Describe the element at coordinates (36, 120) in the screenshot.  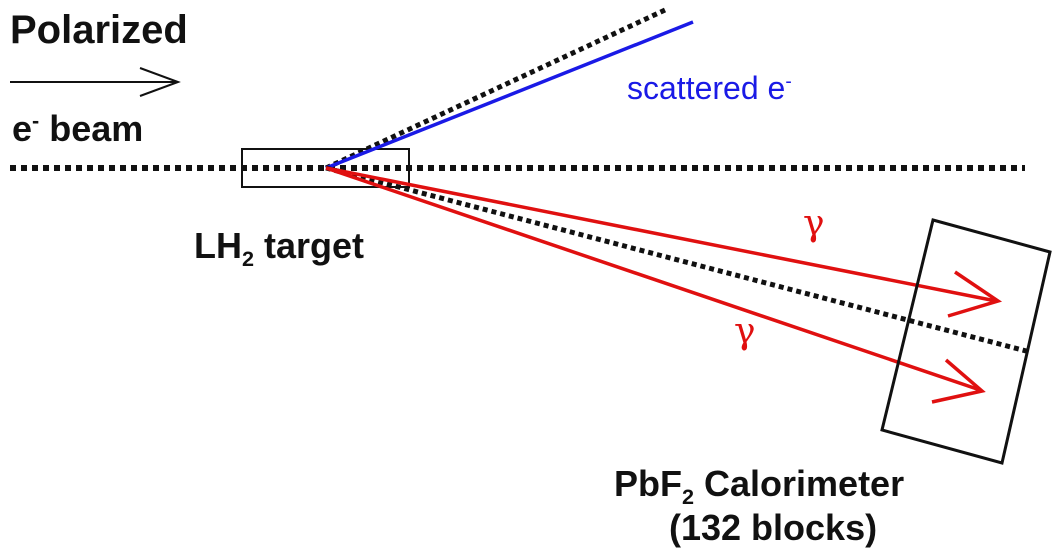
I see `beam-label-sup: -` at that location.